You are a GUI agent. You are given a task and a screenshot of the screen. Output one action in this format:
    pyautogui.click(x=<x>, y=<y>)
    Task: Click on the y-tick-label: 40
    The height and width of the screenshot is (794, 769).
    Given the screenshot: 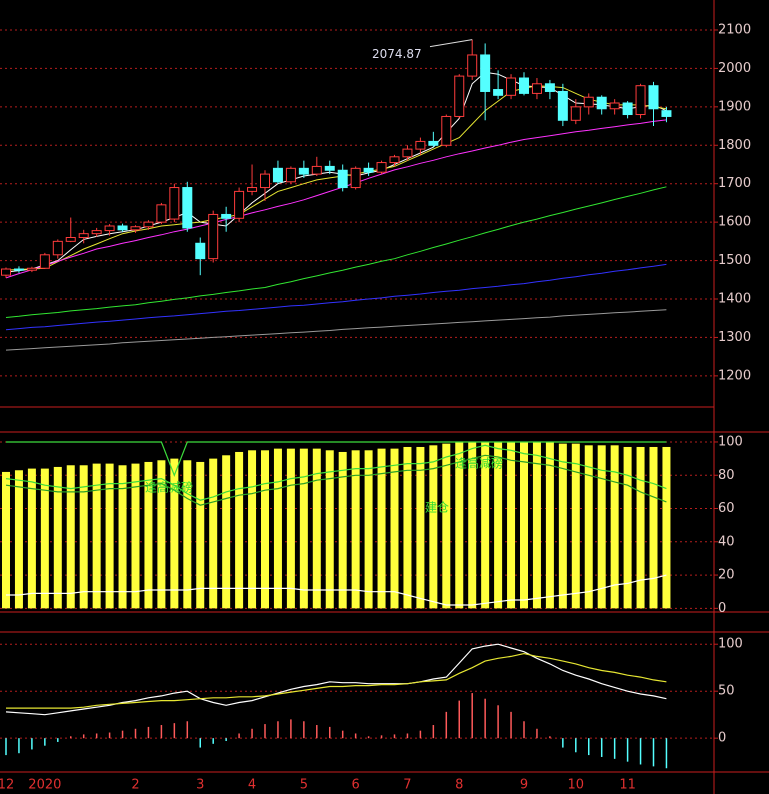 What is the action you would take?
    pyautogui.click(x=726, y=541)
    